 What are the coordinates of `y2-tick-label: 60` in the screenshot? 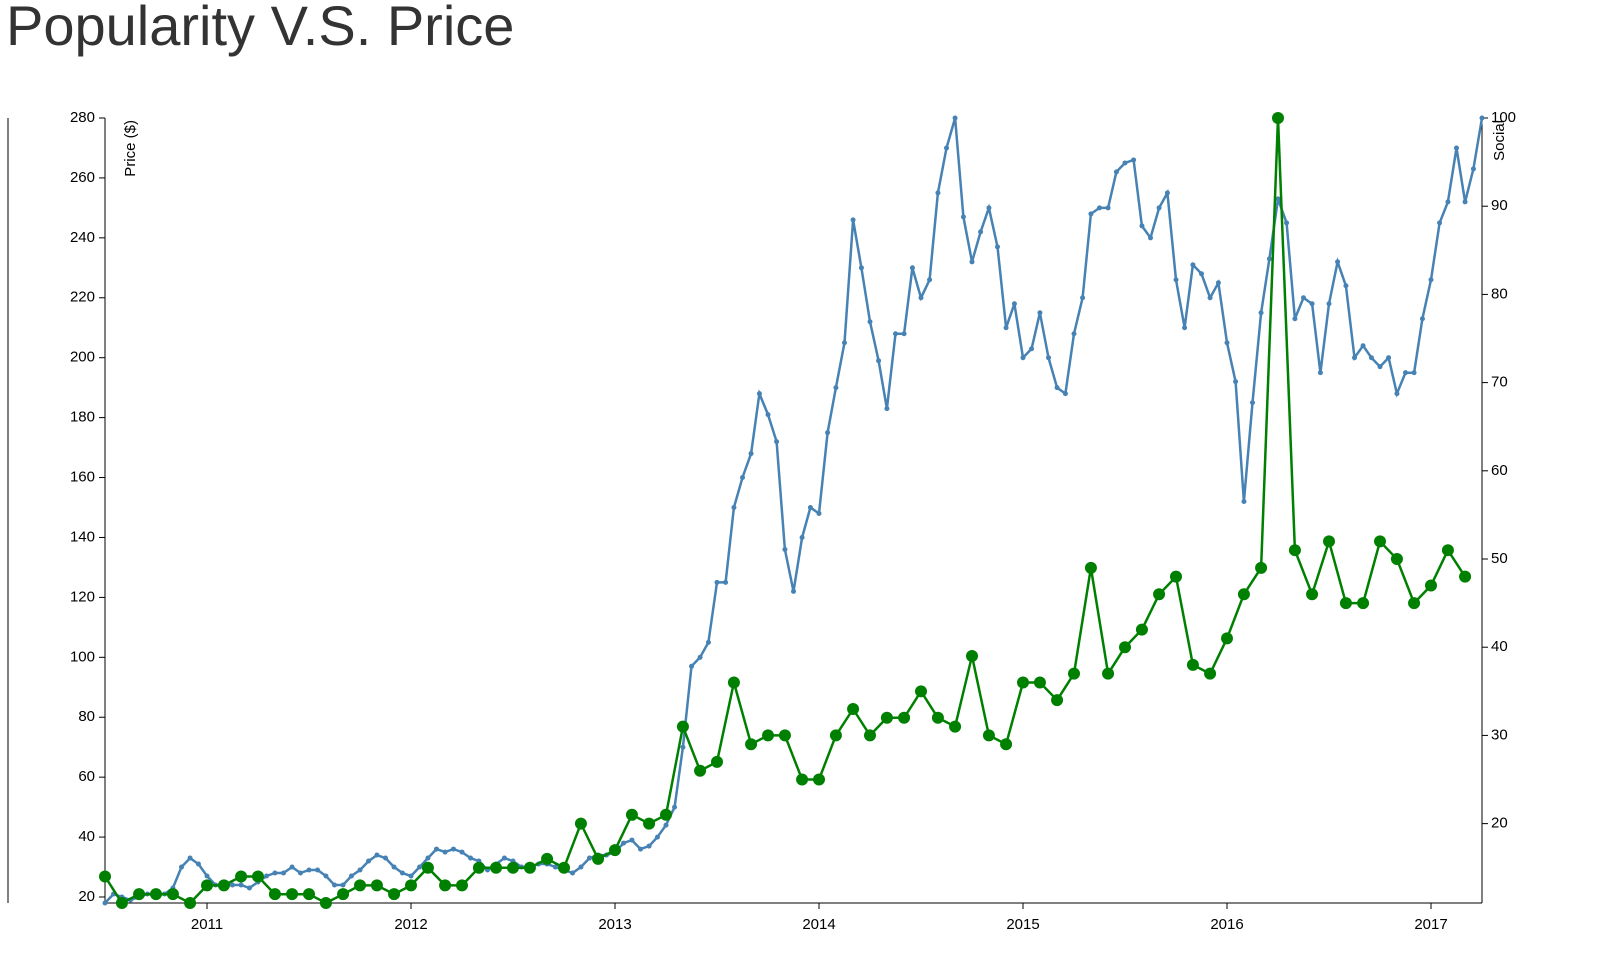 It's located at (1499, 470).